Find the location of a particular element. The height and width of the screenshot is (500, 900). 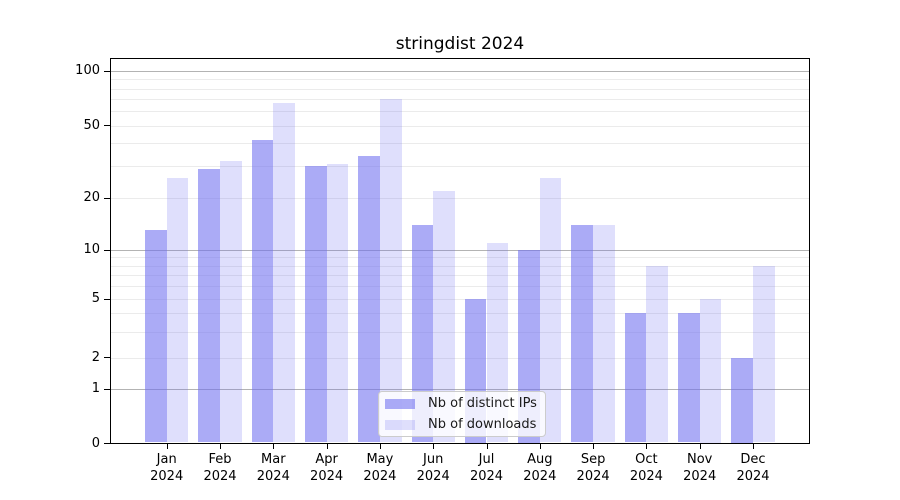

bar-ips-jun is located at coordinates (422, 333).